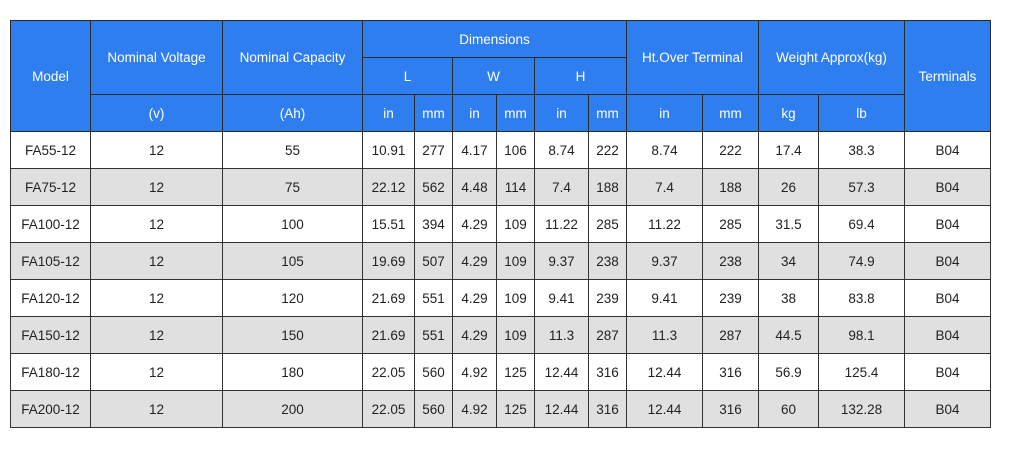 The image size is (1011, 450). Describe the element at coordinates (788, 372) in the screenshot. I see `cell-weight-kg: 56.9` at that location.